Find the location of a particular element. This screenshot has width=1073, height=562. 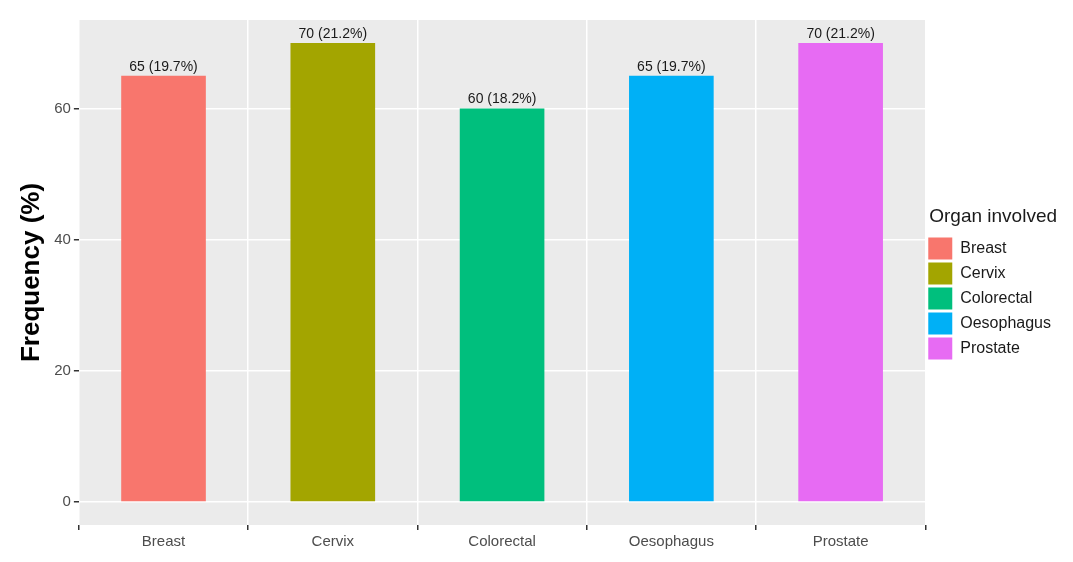

y-tick-label: 40 is located at coordinates (62, 238).